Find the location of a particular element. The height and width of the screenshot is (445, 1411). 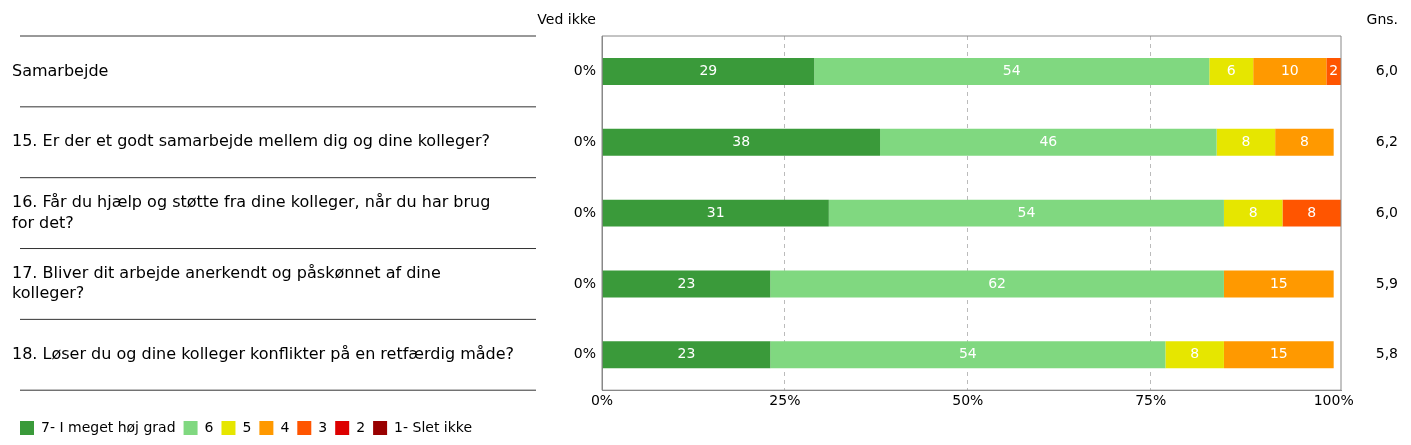

x-tick-label: 25% is located at coordinates (785, 400).